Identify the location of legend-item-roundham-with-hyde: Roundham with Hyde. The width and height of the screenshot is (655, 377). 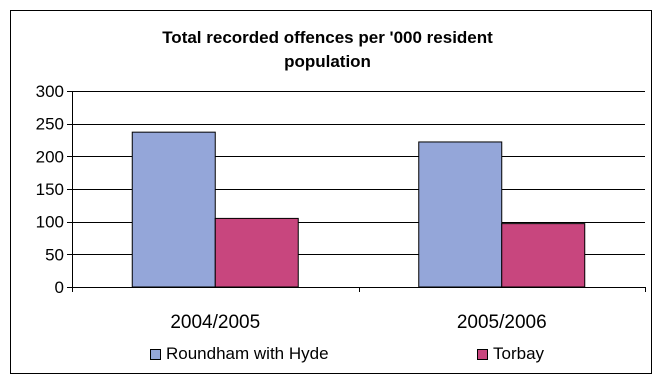
(239, 354).